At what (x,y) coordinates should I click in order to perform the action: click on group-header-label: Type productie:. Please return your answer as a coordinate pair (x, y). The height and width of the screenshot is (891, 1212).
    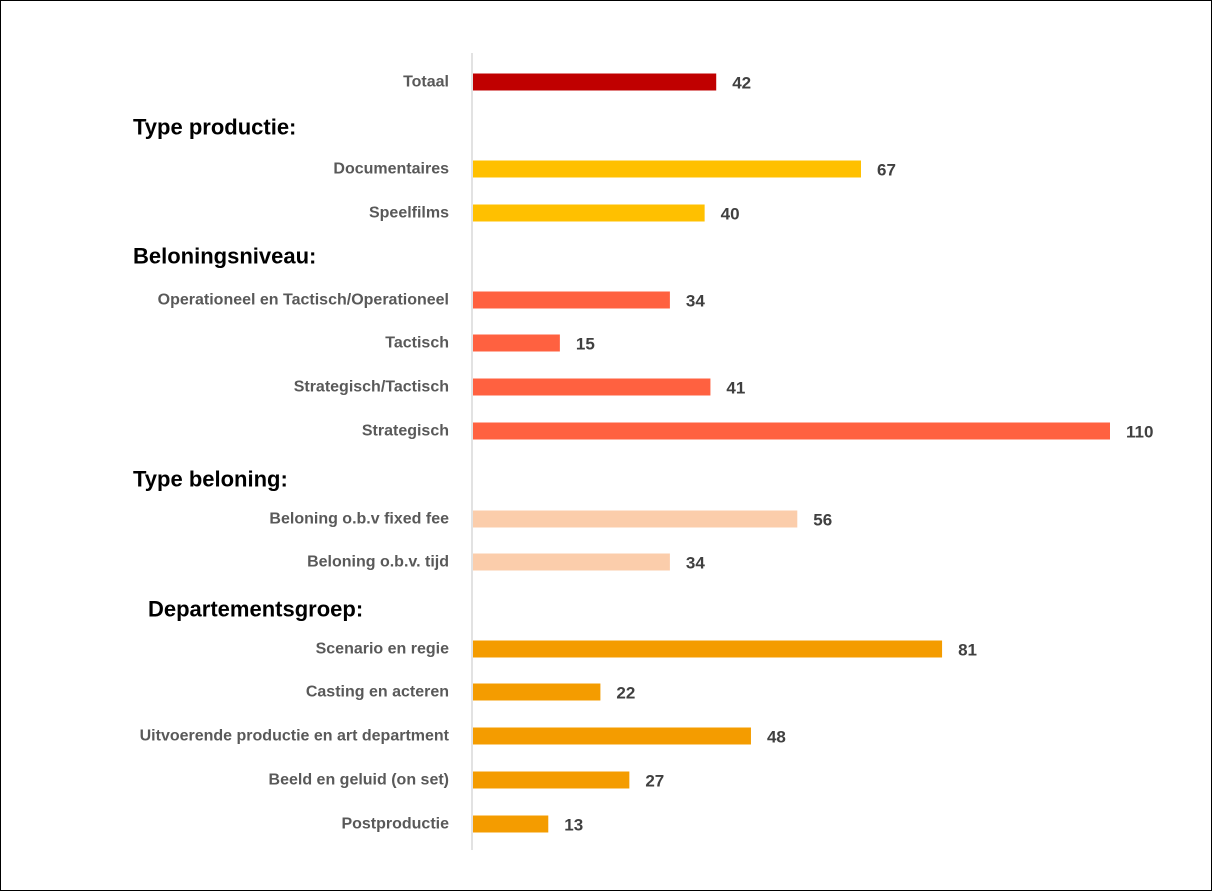
    Looking at the image, I should click on (214, 127).